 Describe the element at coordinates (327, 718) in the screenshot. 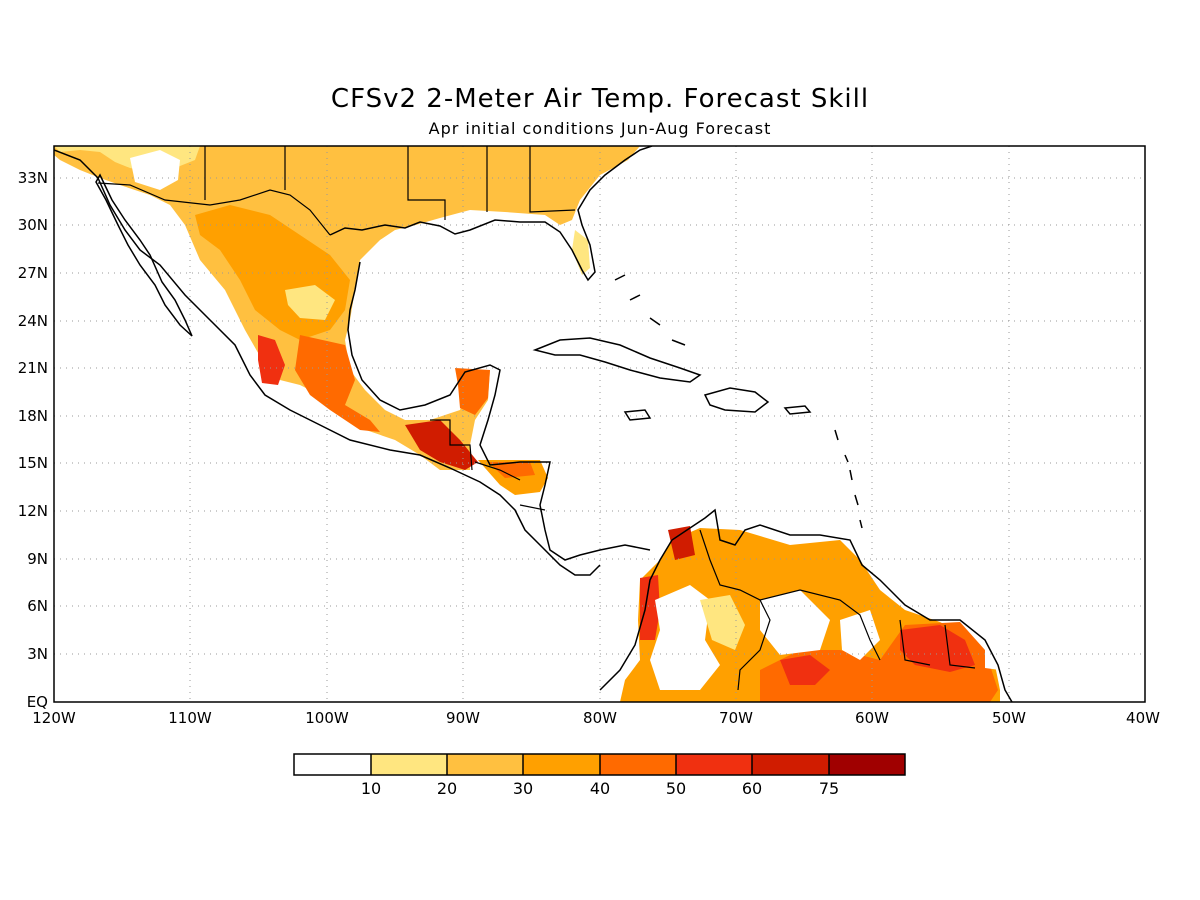

I see `lon-label: 100W` at that location.